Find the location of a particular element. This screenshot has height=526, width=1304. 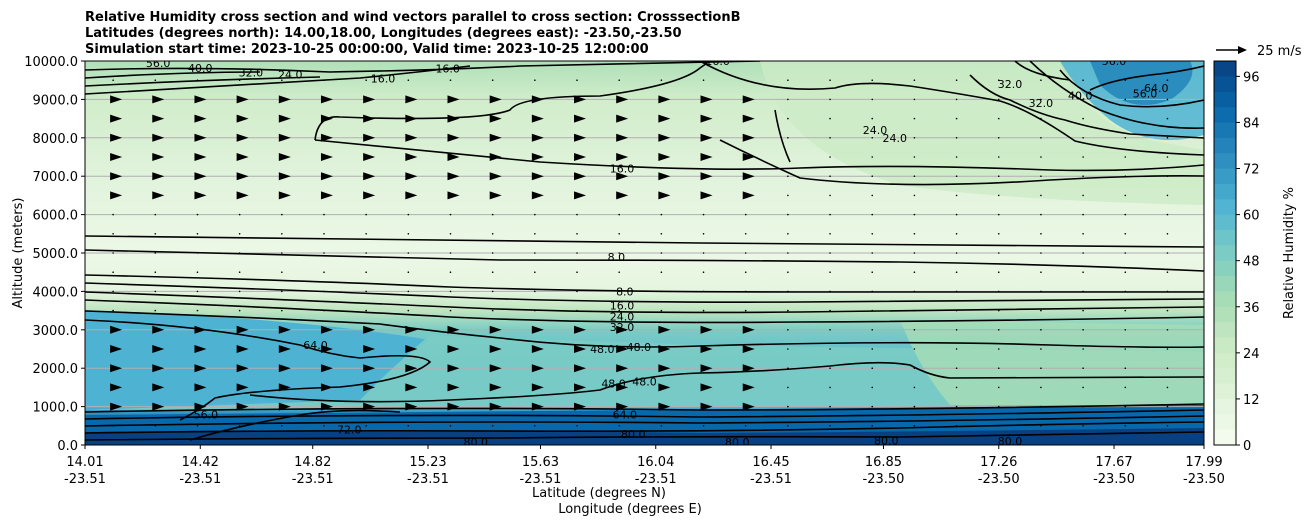

y-axis-label: Altitude (meters) is located at coordinates (18, 253).